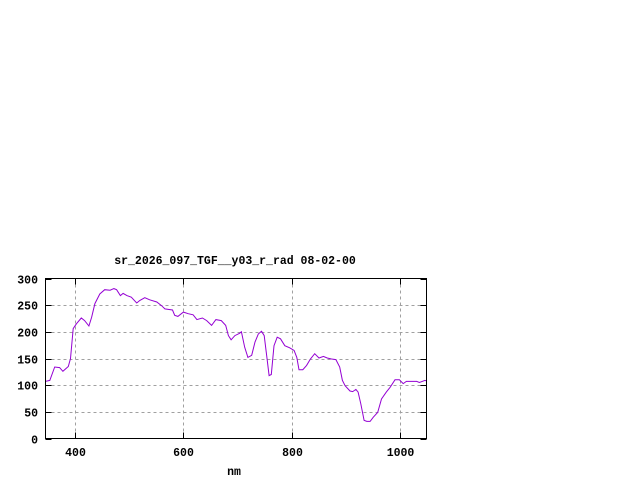 This screenshot has width=640, height=480. I want to click on y-tick-label: 100, so click(27, 387).